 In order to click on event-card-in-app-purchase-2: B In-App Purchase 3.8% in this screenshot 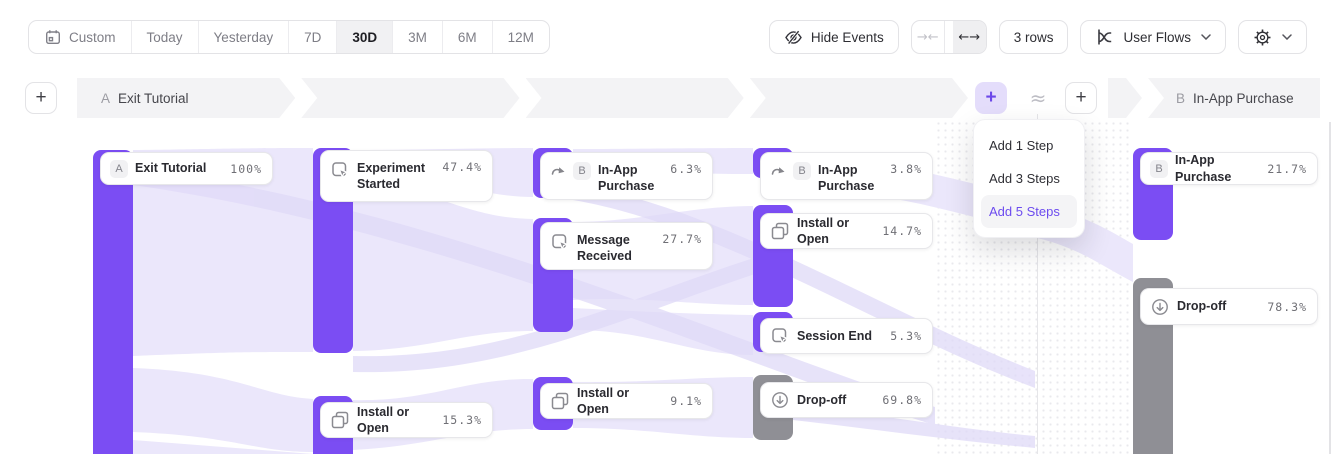, I will do `click(846, 176)`.